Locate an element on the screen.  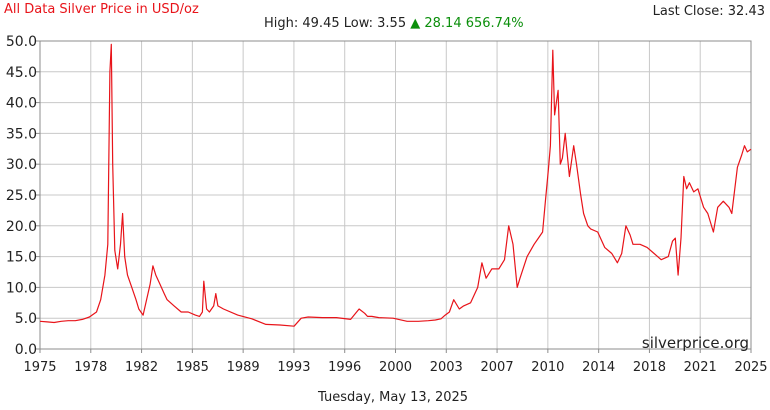
x-tick-label: 2025 is located at coordinates (750, 367).